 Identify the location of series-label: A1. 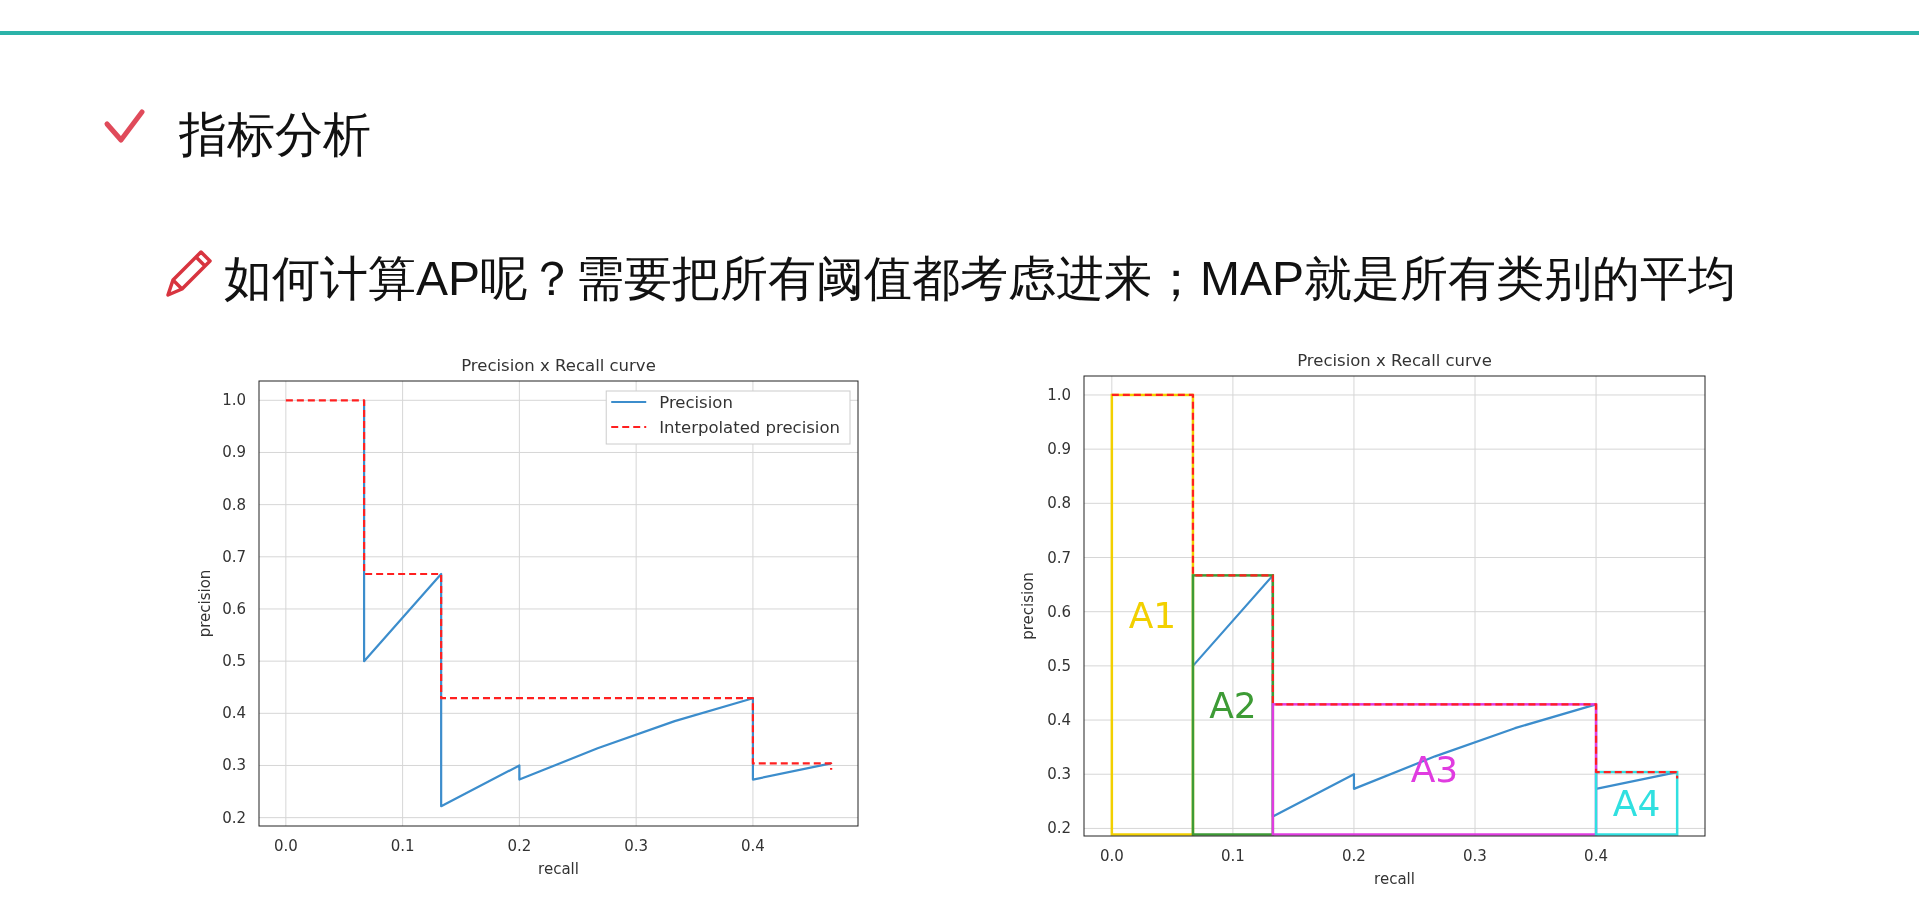
(1152, 615).